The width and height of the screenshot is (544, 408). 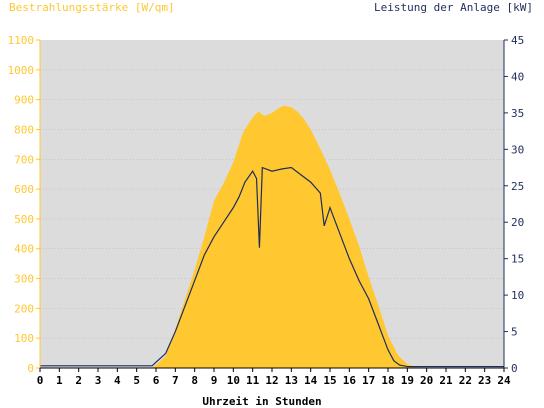 What do you see at coordinates (514, 332) in the screenshot?
I see `y-right-tick-label: 5` at bounding box center [514, 332].